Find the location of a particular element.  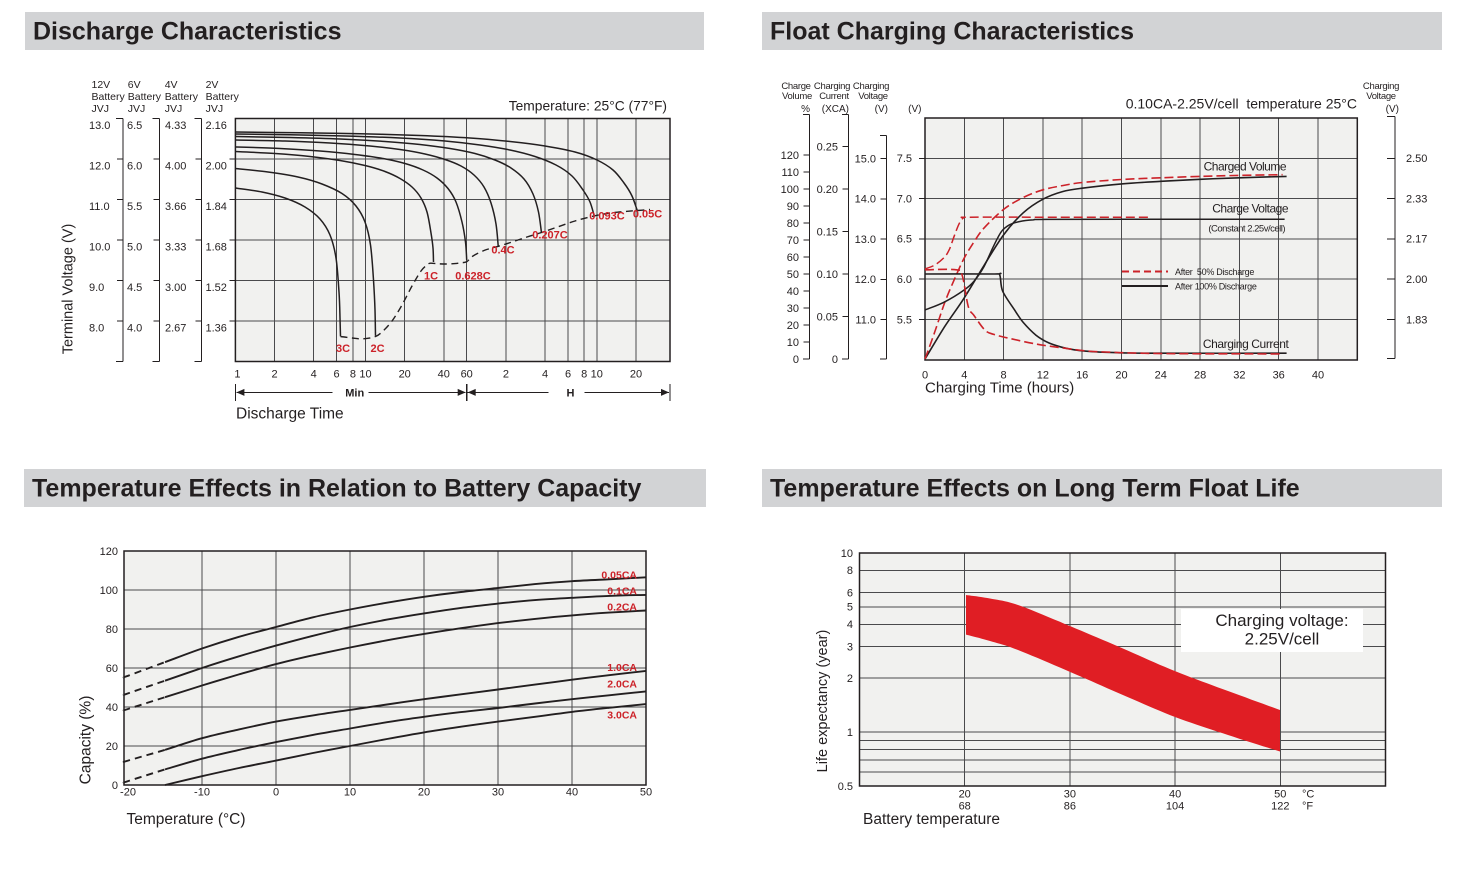

svg-text: 0.207C is located at coordinates (550, 236).